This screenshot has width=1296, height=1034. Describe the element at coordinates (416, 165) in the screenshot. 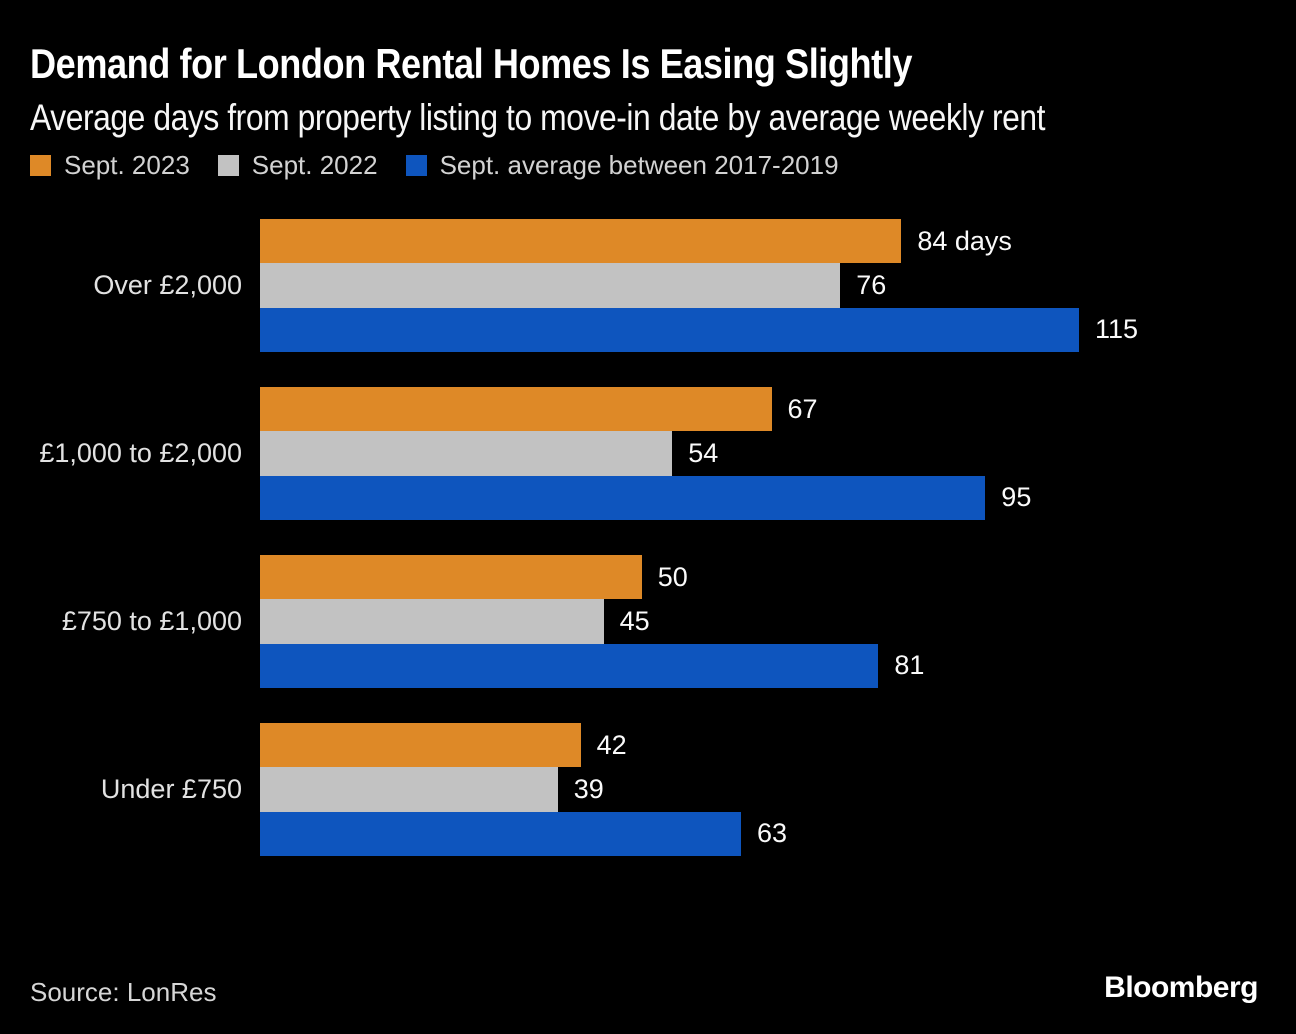

I see `legend-swatch-blue-icon` at that location.